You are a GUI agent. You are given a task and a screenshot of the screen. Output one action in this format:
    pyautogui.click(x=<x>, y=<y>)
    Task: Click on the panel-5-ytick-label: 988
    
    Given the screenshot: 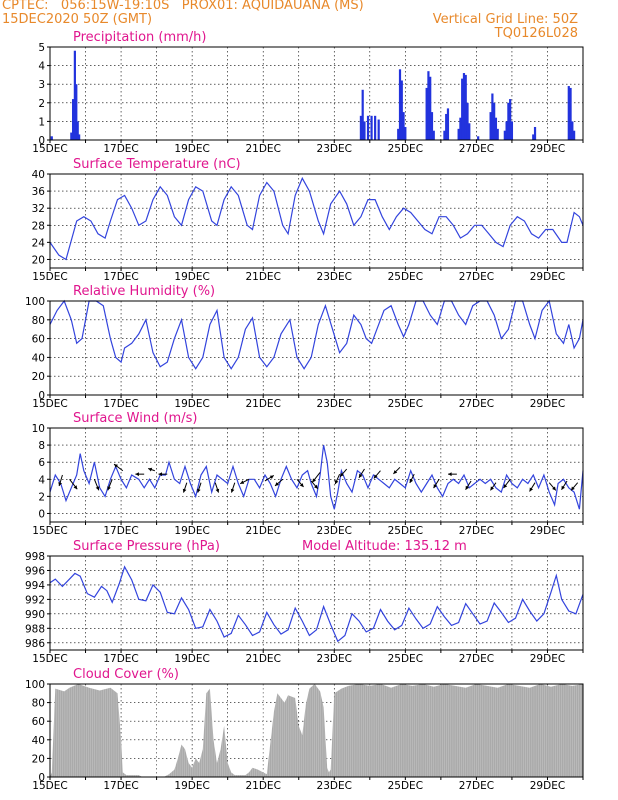 What is the action you would take?
    pyautogui.click(x=35, y=629)
    